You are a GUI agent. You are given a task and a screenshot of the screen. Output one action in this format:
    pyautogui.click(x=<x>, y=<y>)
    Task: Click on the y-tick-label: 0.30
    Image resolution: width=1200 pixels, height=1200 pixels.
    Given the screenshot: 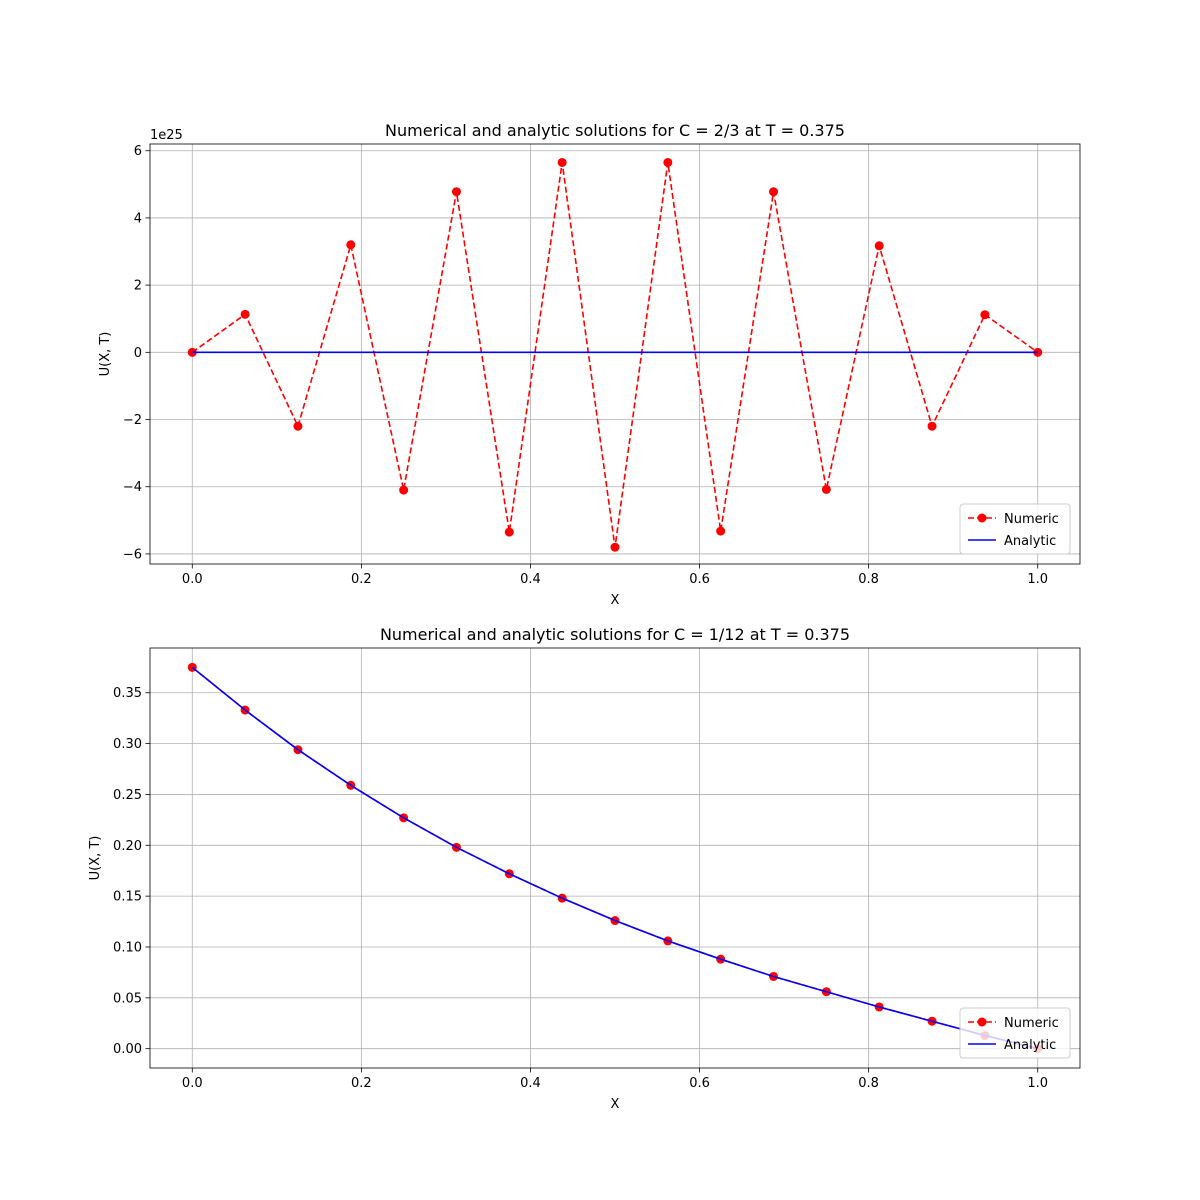 What is the action you would take?
    pyautogui.click(x=127, y=744)
    